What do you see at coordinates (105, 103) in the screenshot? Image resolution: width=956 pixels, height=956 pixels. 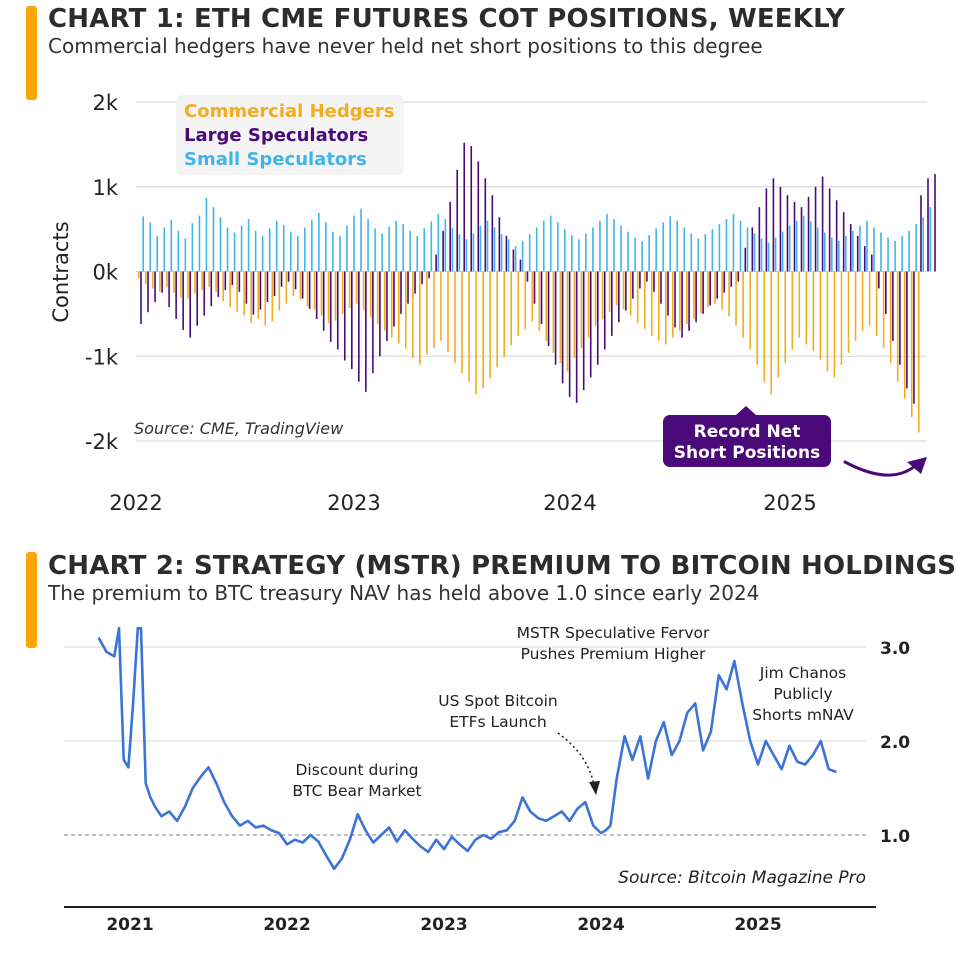 I see `y-tick-label: 2k` at bounding box center [105, 103].